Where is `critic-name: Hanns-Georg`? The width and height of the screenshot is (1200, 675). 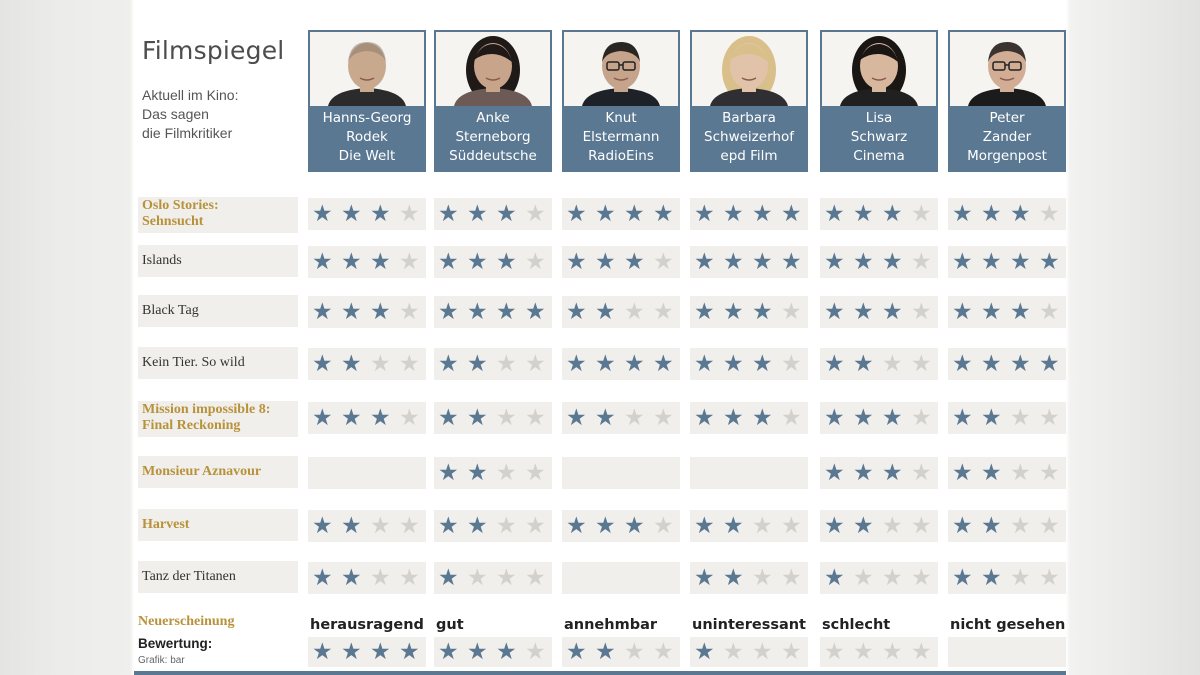 critic-name: Hanns-Georg is located at coordinates (367, 118).